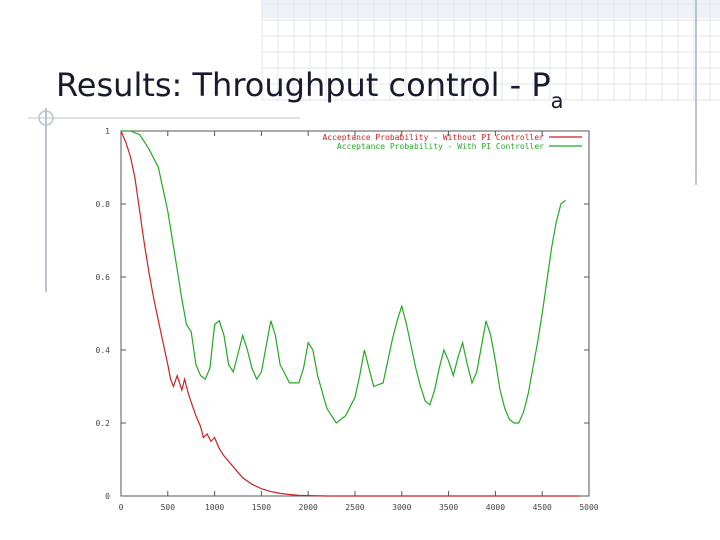  I want to click on y-tick-label: 0.8, so click(103, 204).